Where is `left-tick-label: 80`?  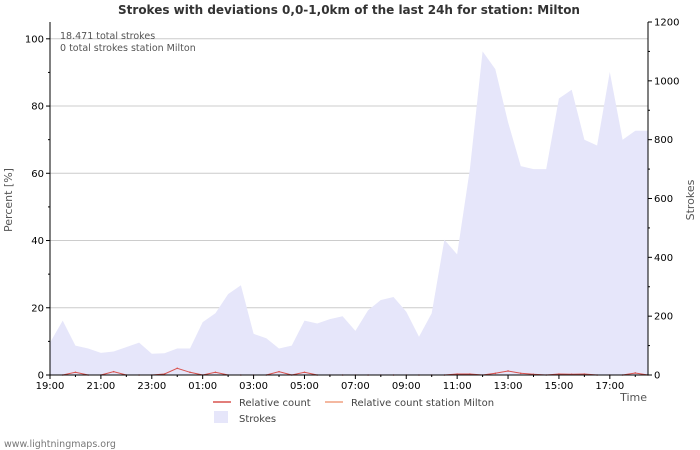 left-tick-label: 80 is located at coordinates (37, 107).